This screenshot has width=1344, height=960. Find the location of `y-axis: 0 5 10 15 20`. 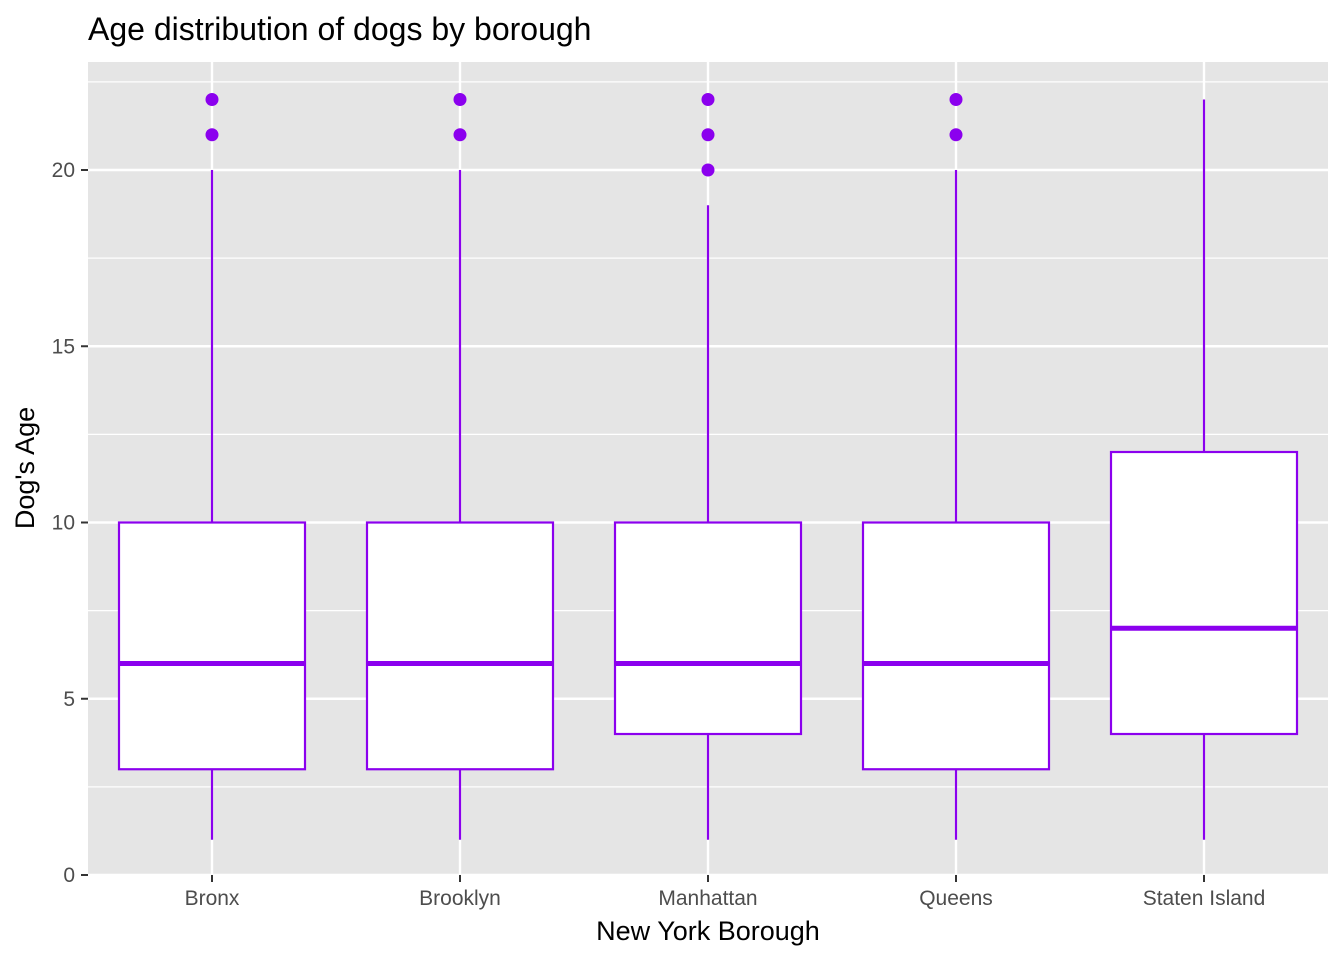

y-axis: 0 5 10 15 20 is located at coordinates (70, 523).